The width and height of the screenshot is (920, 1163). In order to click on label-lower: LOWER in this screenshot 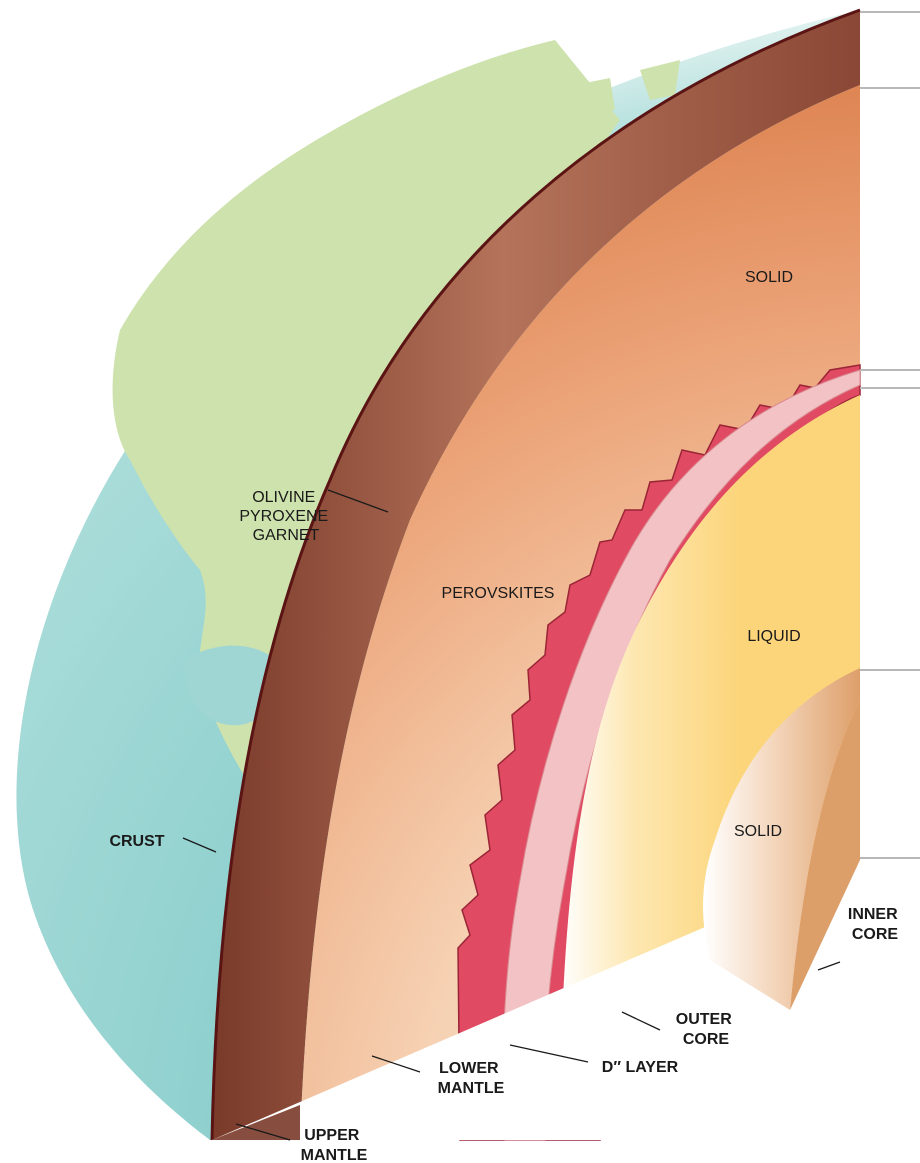, I will do `click(469, 1068)`.